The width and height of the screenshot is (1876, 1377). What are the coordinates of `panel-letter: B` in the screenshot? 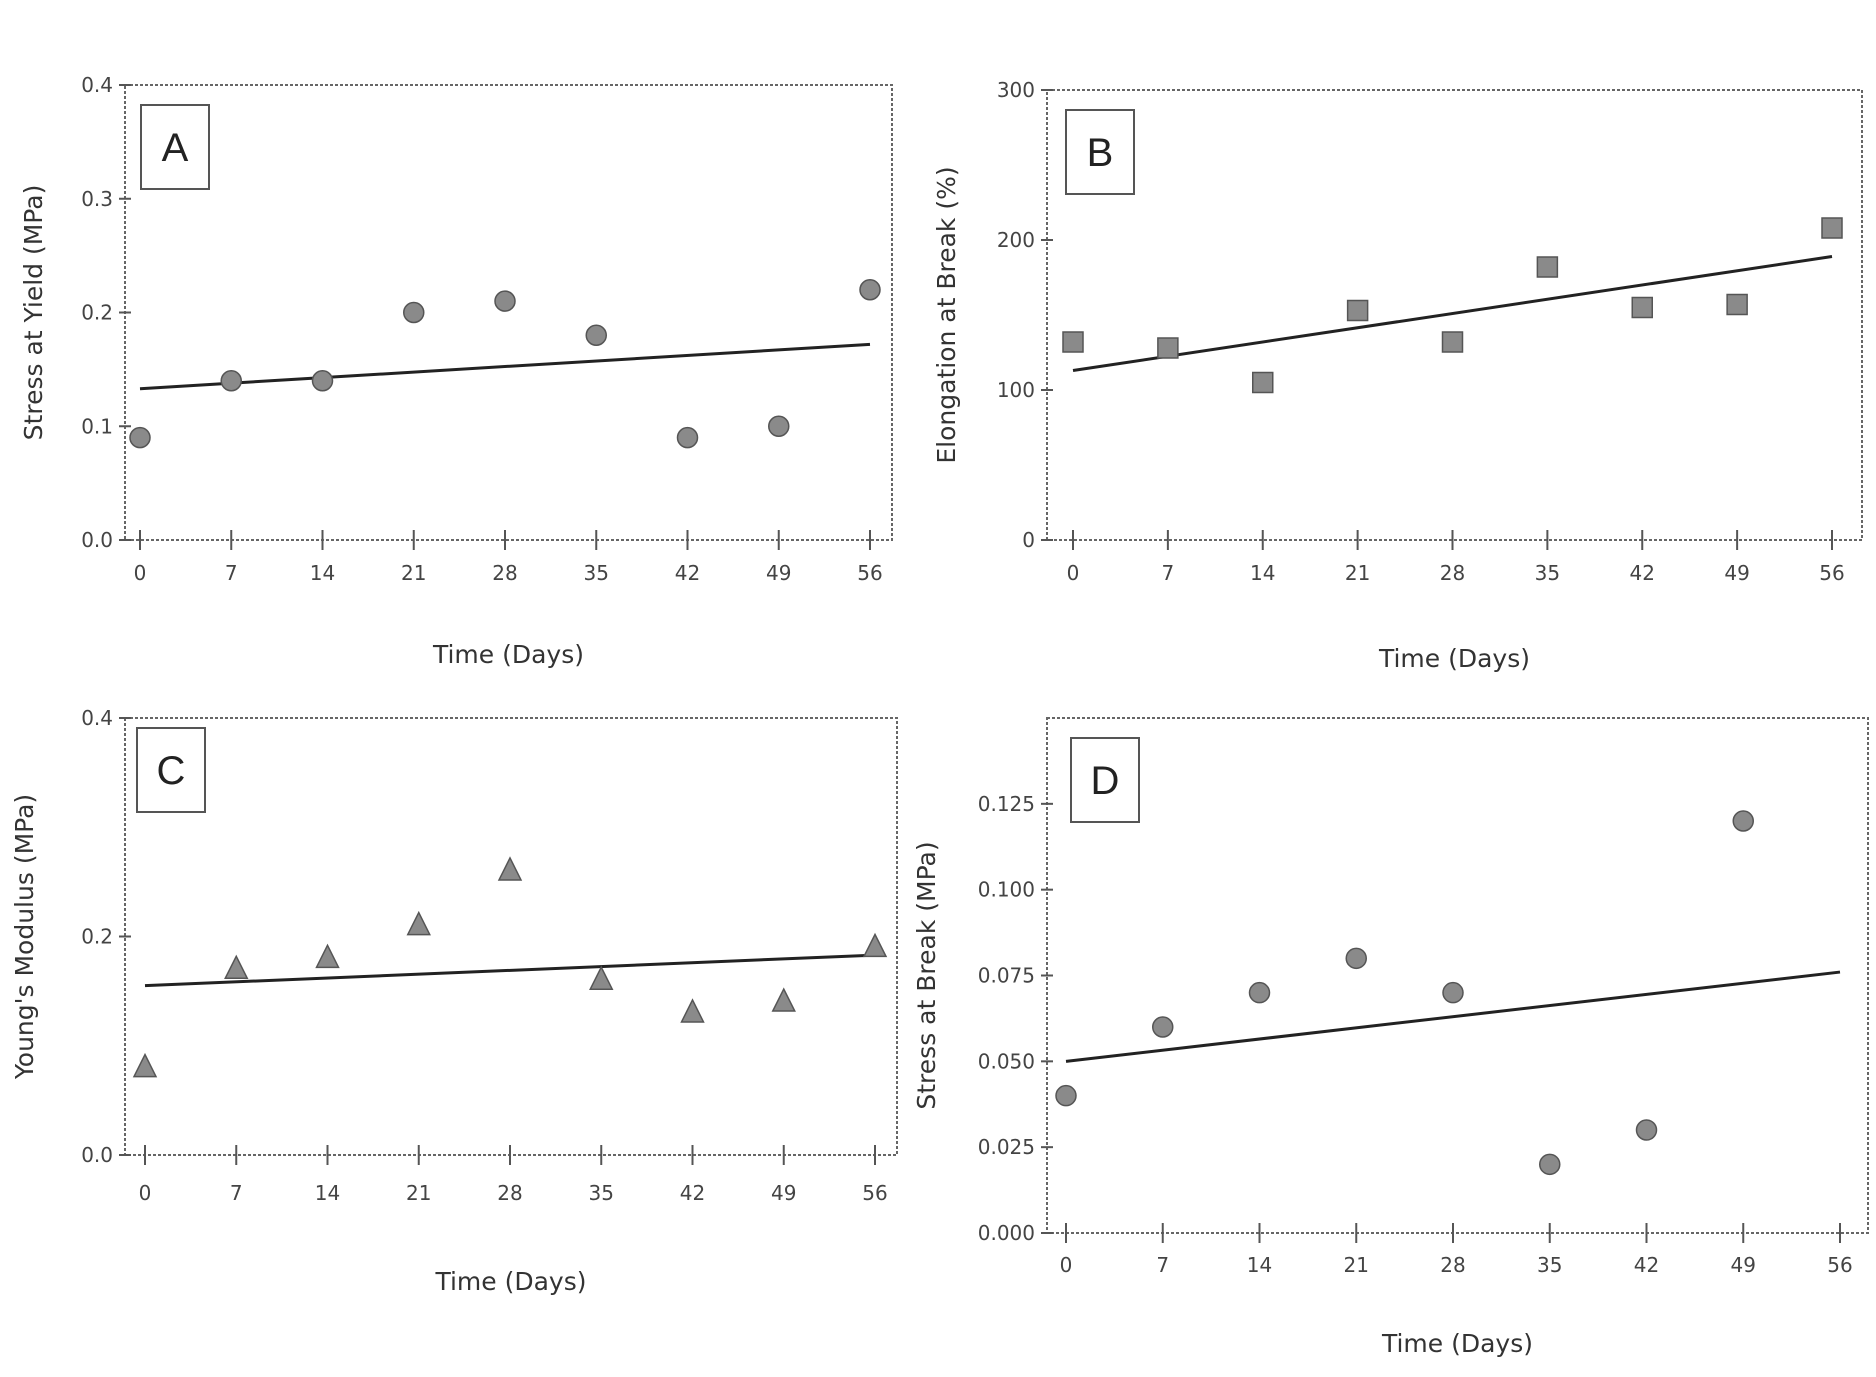 It's located at (1100, 153).